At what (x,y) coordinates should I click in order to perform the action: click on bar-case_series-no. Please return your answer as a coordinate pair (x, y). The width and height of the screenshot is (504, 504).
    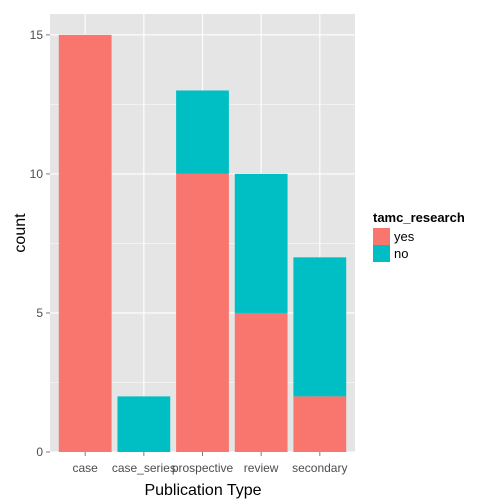
    Looking at the image, I should click on (143, 424).